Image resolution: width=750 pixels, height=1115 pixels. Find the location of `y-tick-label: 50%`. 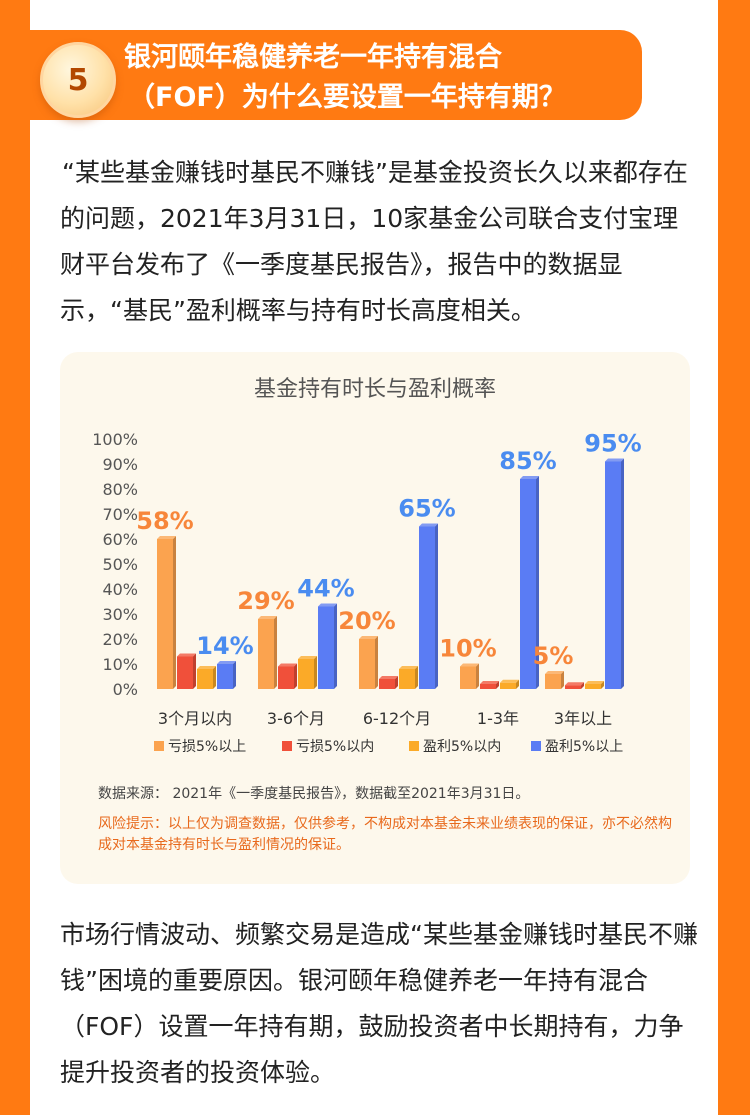

y-tick-label: 50% is located at coordinates (120, 564).